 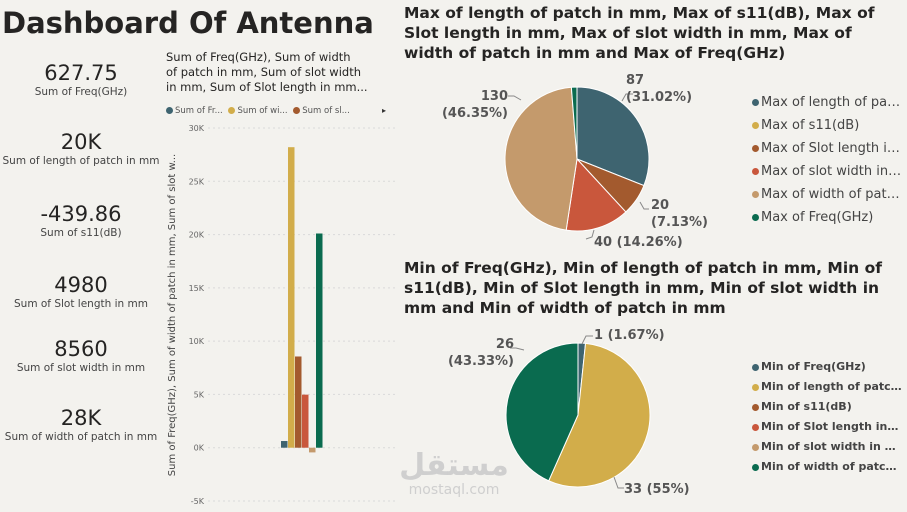 What do you see at coordinates (475, 113) in the screenshot?
I see `pie-top-label-percent: (46.35%)` at bounding box center [475, 113].